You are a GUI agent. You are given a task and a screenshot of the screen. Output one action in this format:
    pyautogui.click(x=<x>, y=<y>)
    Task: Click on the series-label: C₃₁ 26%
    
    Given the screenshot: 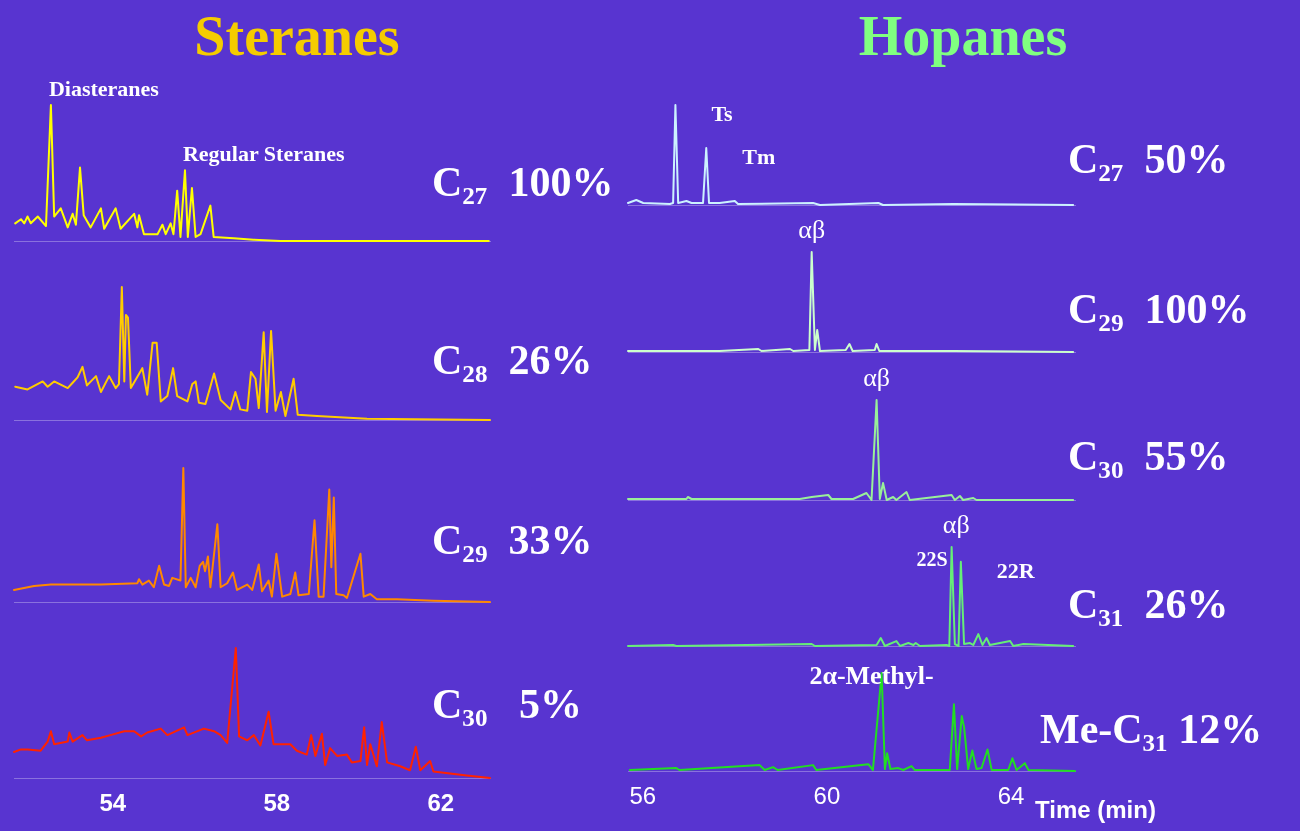 What is the action you would take?
    pyautogui.click(x=1148, y=604)
    